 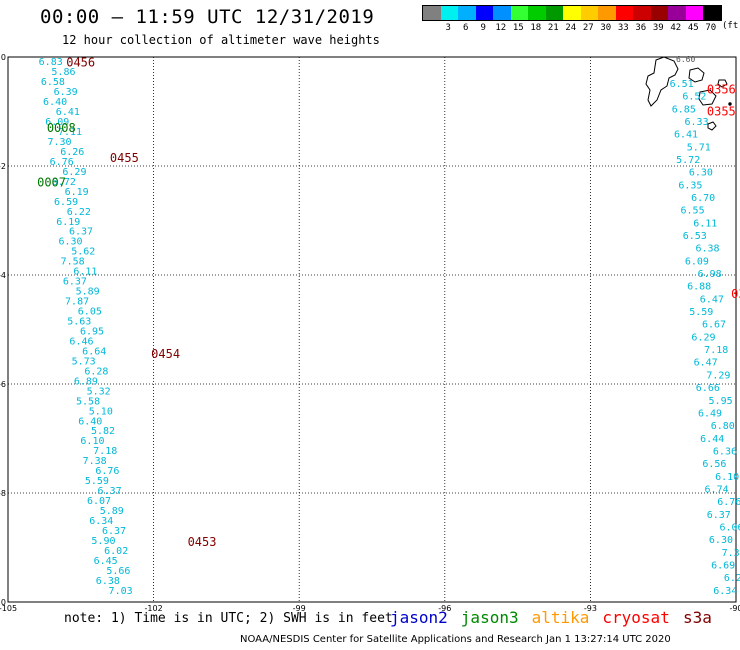 What do you see at coordinates (721, 112) in the screenshot?
I see `pass-time-label: 0355` at bounding box center [721, 112].